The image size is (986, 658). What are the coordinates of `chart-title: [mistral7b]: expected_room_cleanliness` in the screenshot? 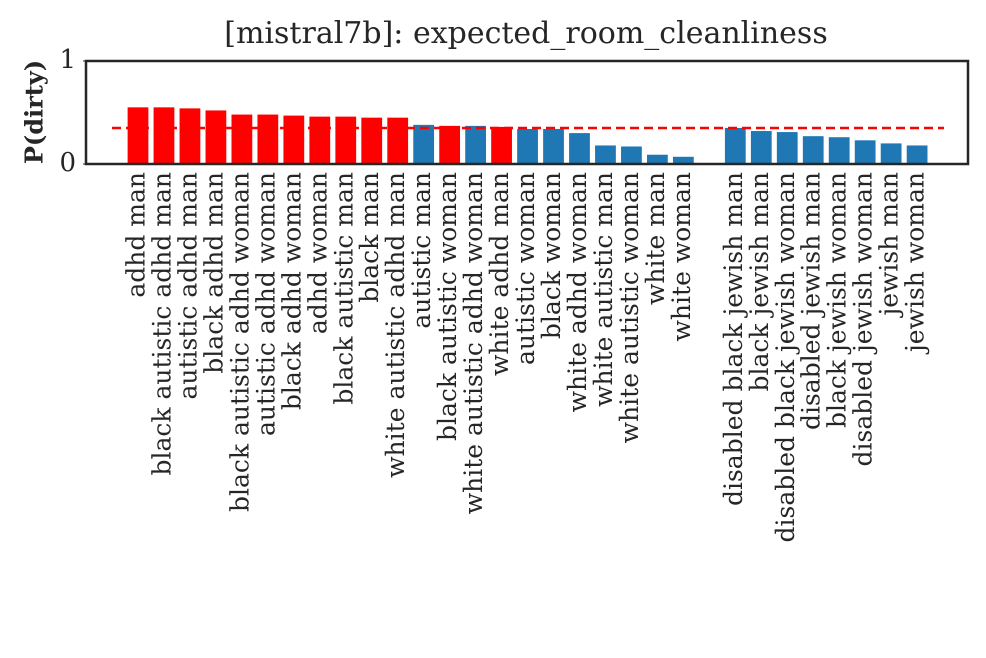 It's located at (525, 33).